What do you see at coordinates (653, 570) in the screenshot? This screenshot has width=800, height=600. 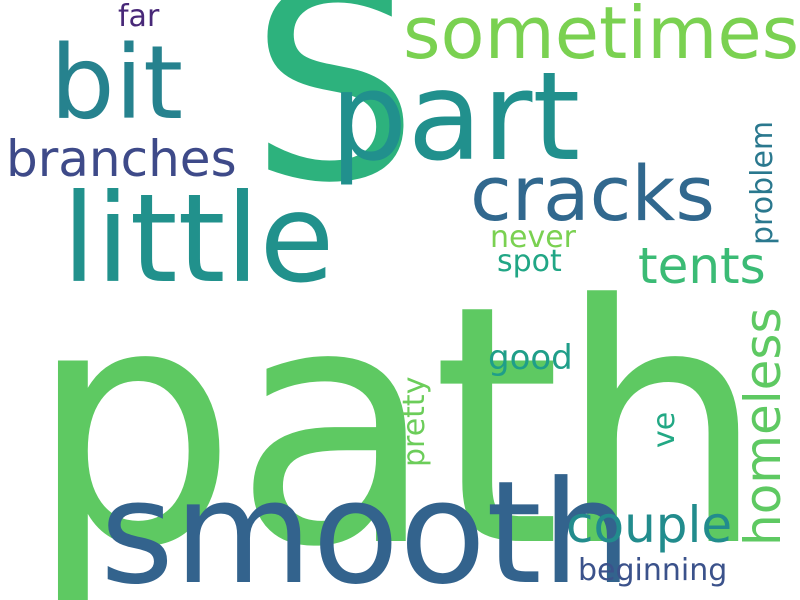 I see `word-beginning: beginning` at bounding box center [653, 570].